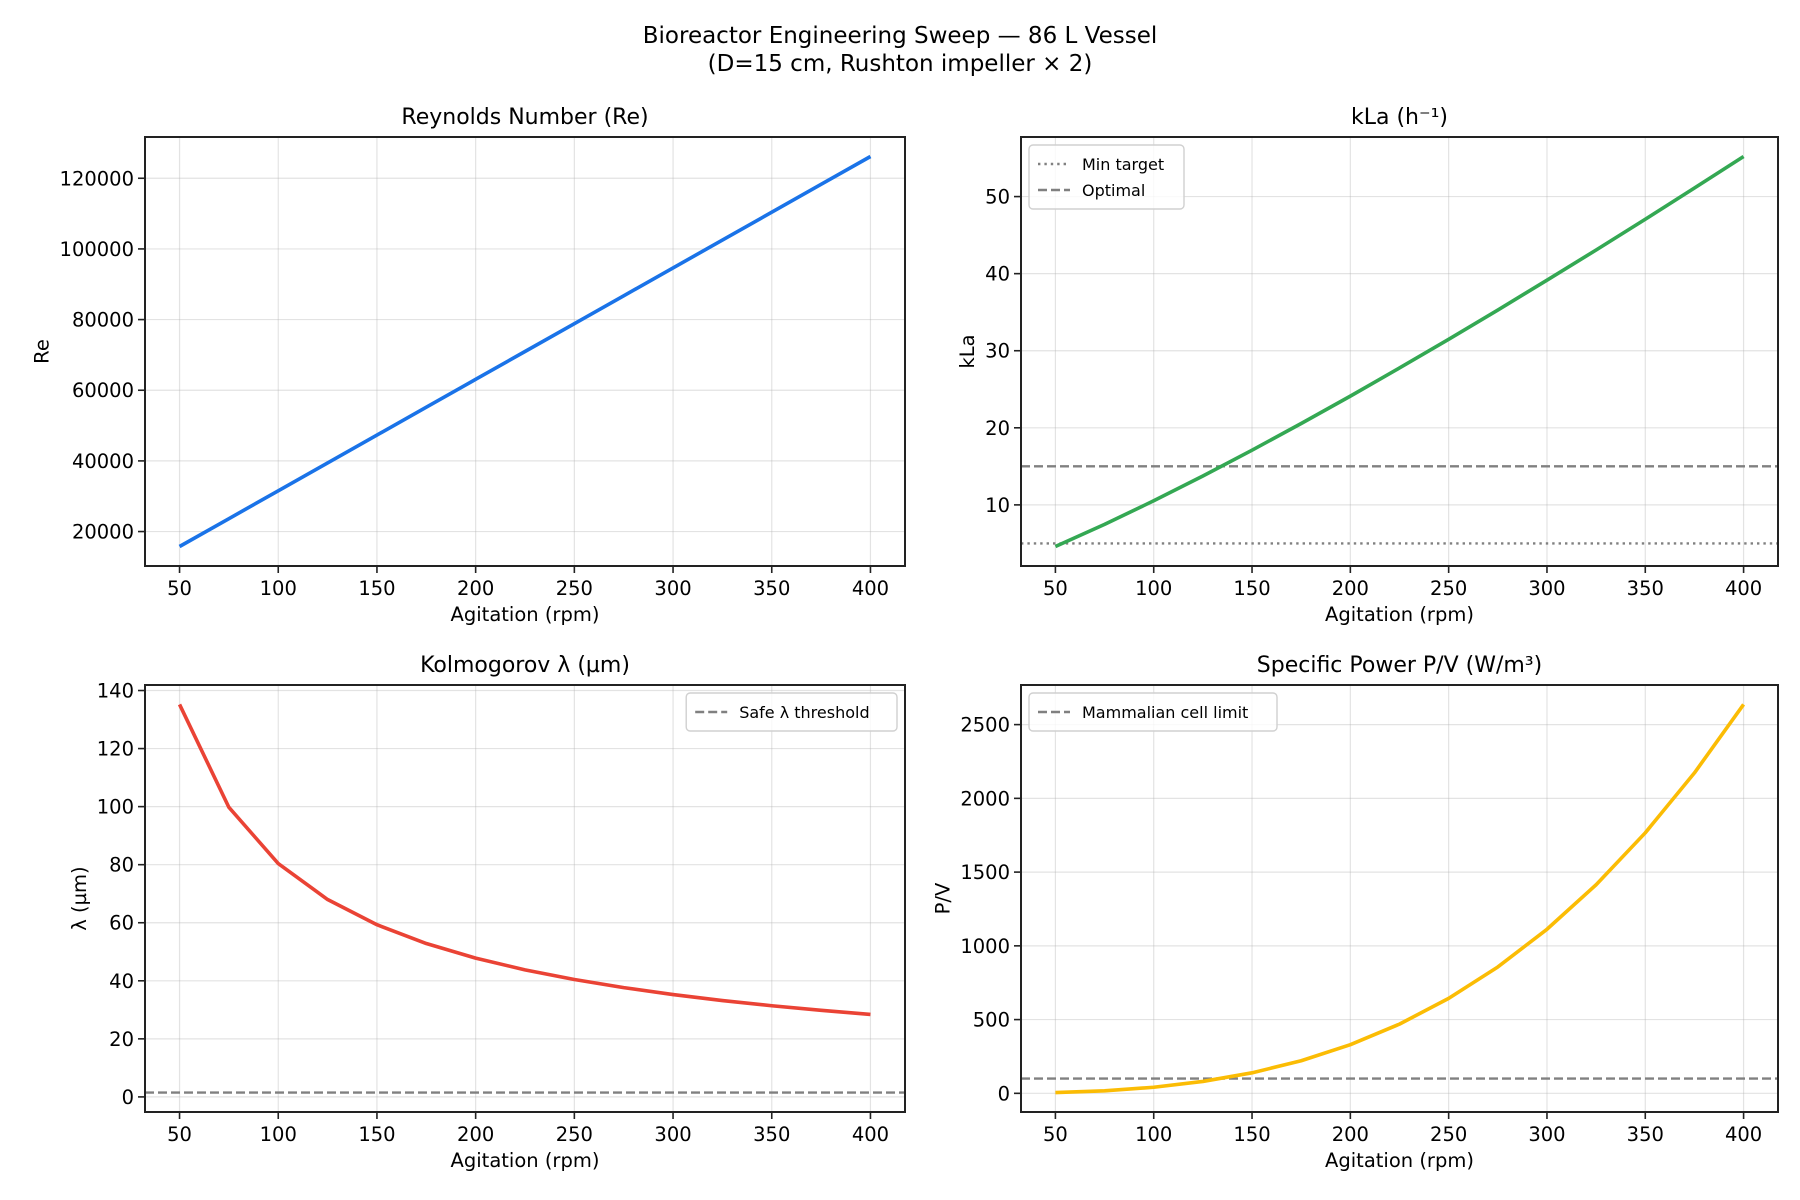 Image resolution: width=1800 pixels, height=1200 pixels. What do you see at coordinates (103, 461) in the screenshot?
I see `y-tick-label: 40000` at bounding box center [103, 461].